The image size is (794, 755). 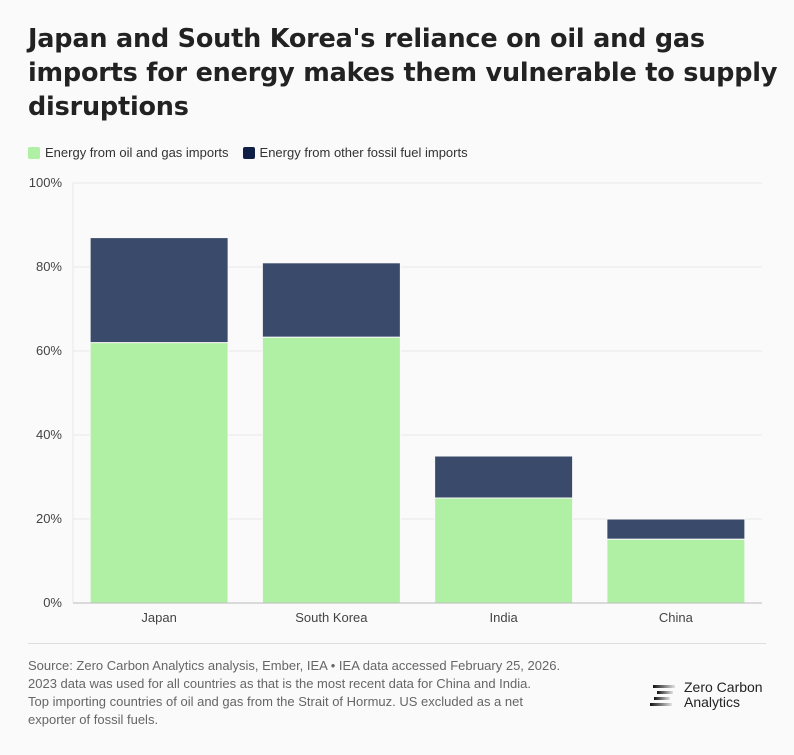 What do you see at coordinates (158, 617) in the screenshot?
I see `x-tick-label: Japan` at bounding box center [158, 617].